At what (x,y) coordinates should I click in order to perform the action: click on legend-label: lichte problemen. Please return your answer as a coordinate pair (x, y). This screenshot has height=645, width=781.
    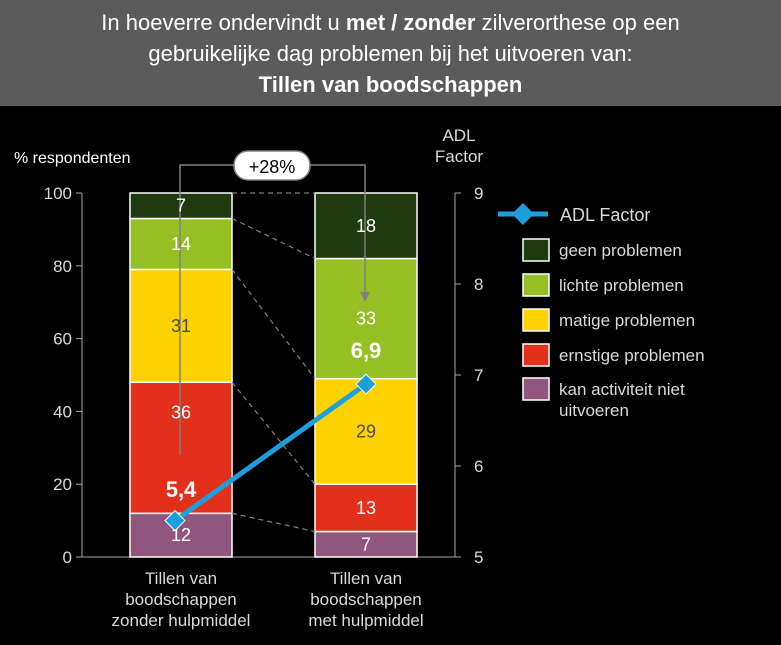
    Looking at the image, I should click on (621, 285).